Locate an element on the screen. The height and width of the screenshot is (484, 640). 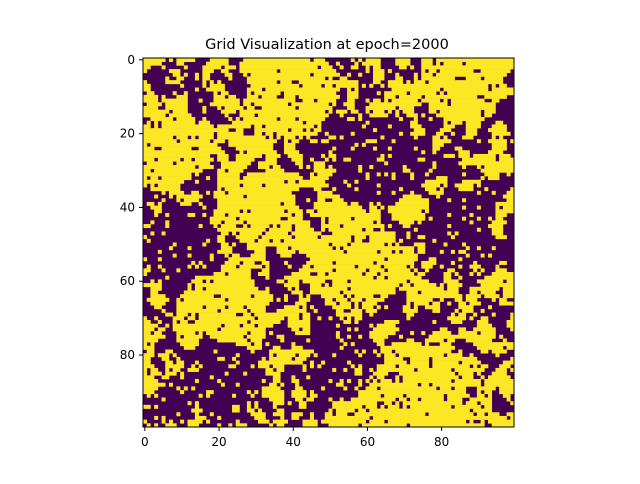
x-tick-label: 0 is located at coordinates (145, 442).